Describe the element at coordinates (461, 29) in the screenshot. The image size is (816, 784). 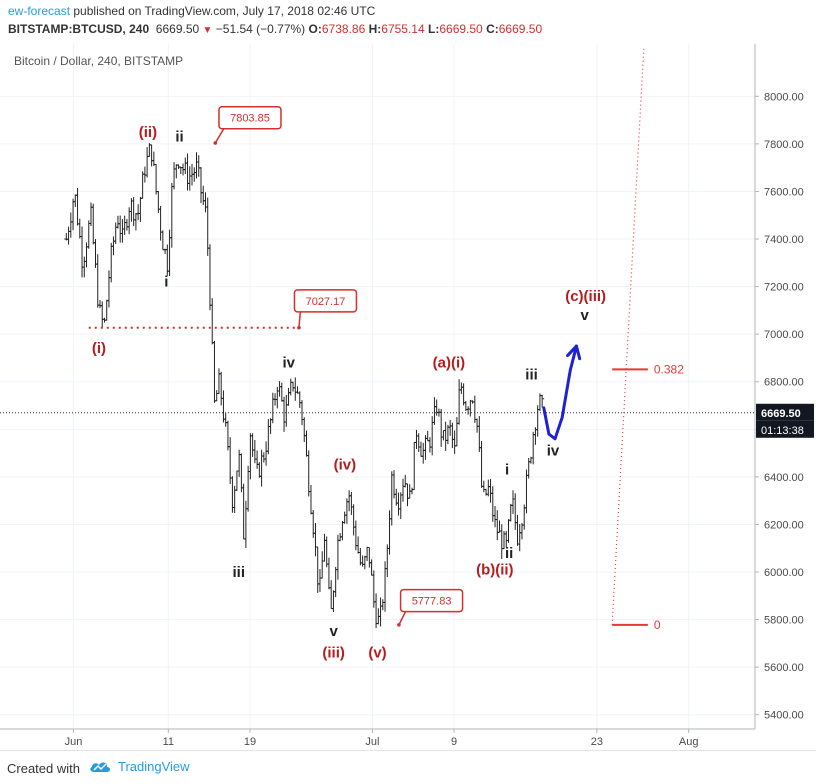
I see `low-value: 6669.50` at that location.